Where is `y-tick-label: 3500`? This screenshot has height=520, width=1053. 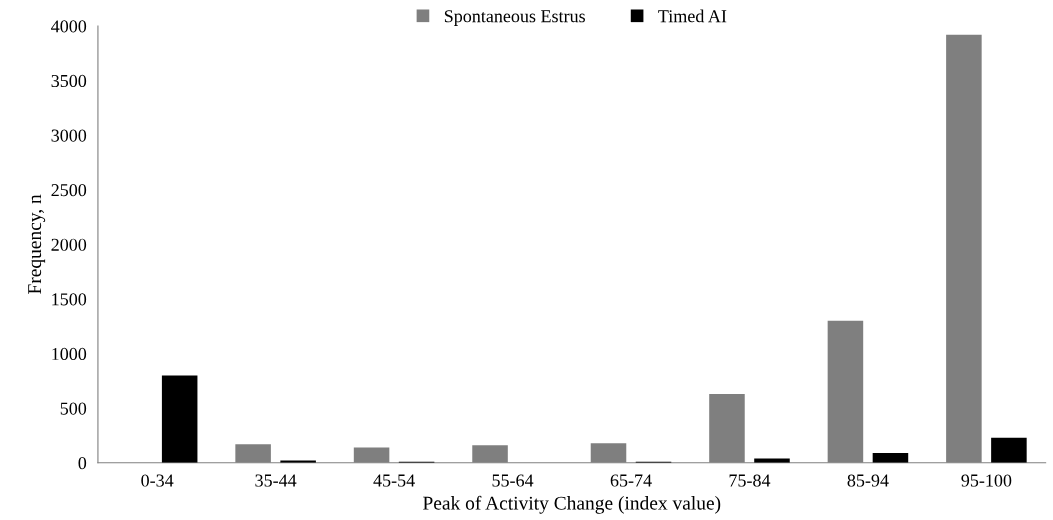 y-tick-label: 3500 is located at coordinates (69, 81).